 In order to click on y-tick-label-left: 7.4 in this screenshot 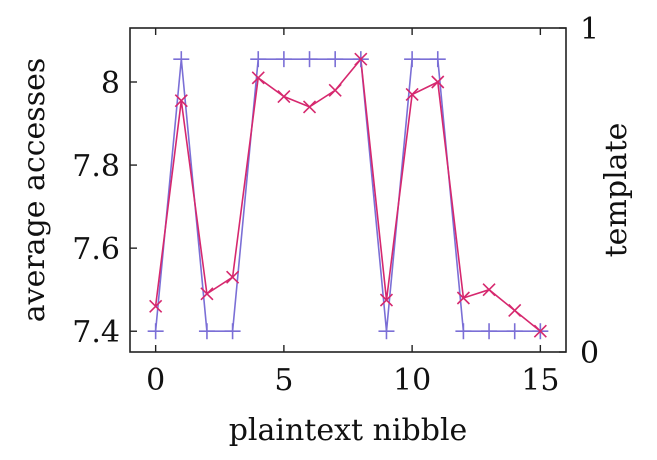, I will do `click(96, 332)`.